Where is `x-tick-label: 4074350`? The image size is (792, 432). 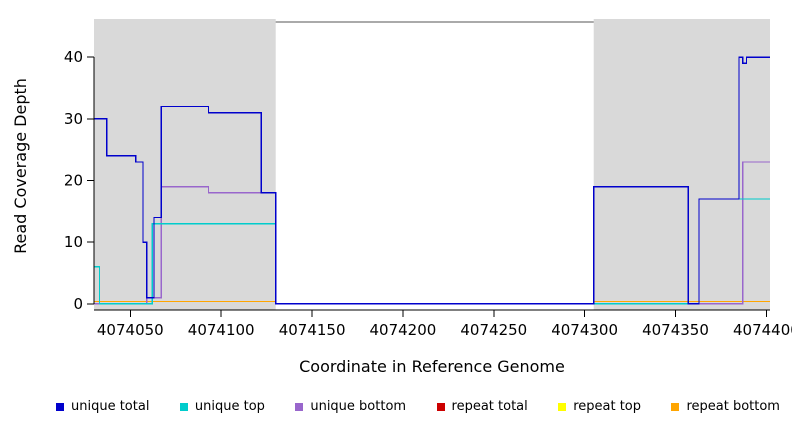
x-tick-label: 4074350 is located at coordinates (675, 330).